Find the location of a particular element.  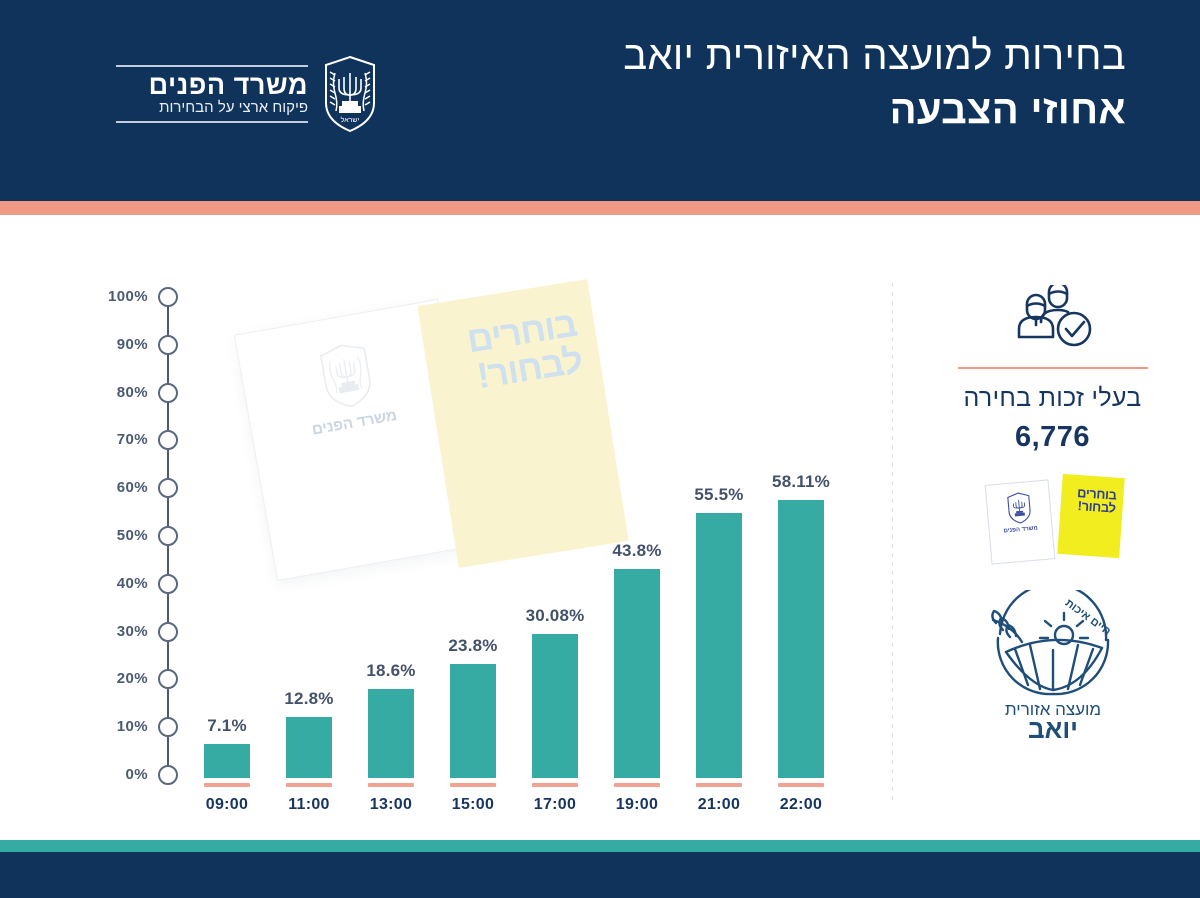

ballot-yellow-line-2: לבחור! is located at coordinates (1096, 507).